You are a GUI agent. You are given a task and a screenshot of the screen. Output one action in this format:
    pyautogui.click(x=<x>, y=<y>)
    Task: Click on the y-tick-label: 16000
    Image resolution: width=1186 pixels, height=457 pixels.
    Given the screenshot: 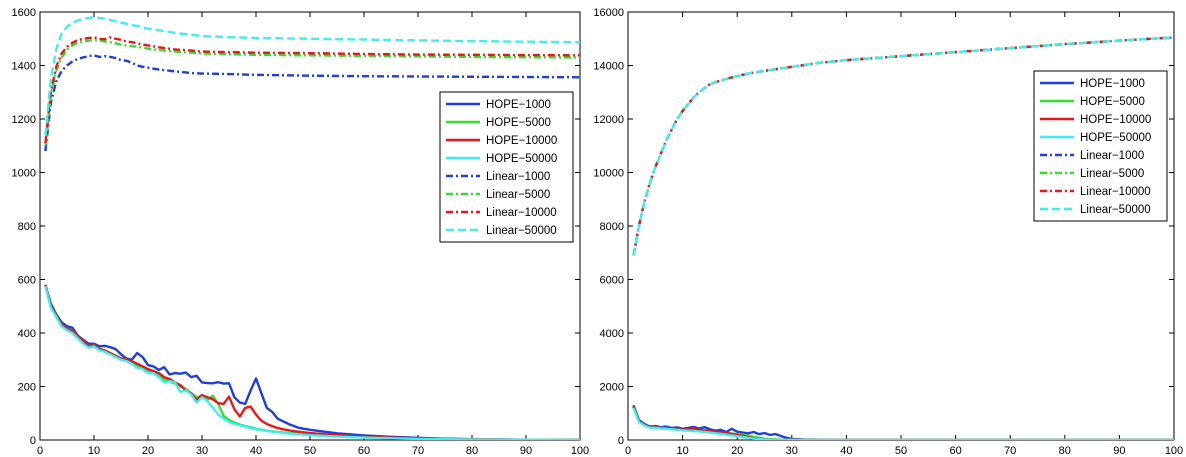 What is the action you would take?
    pyautogui.click(x=608, y=13)
    